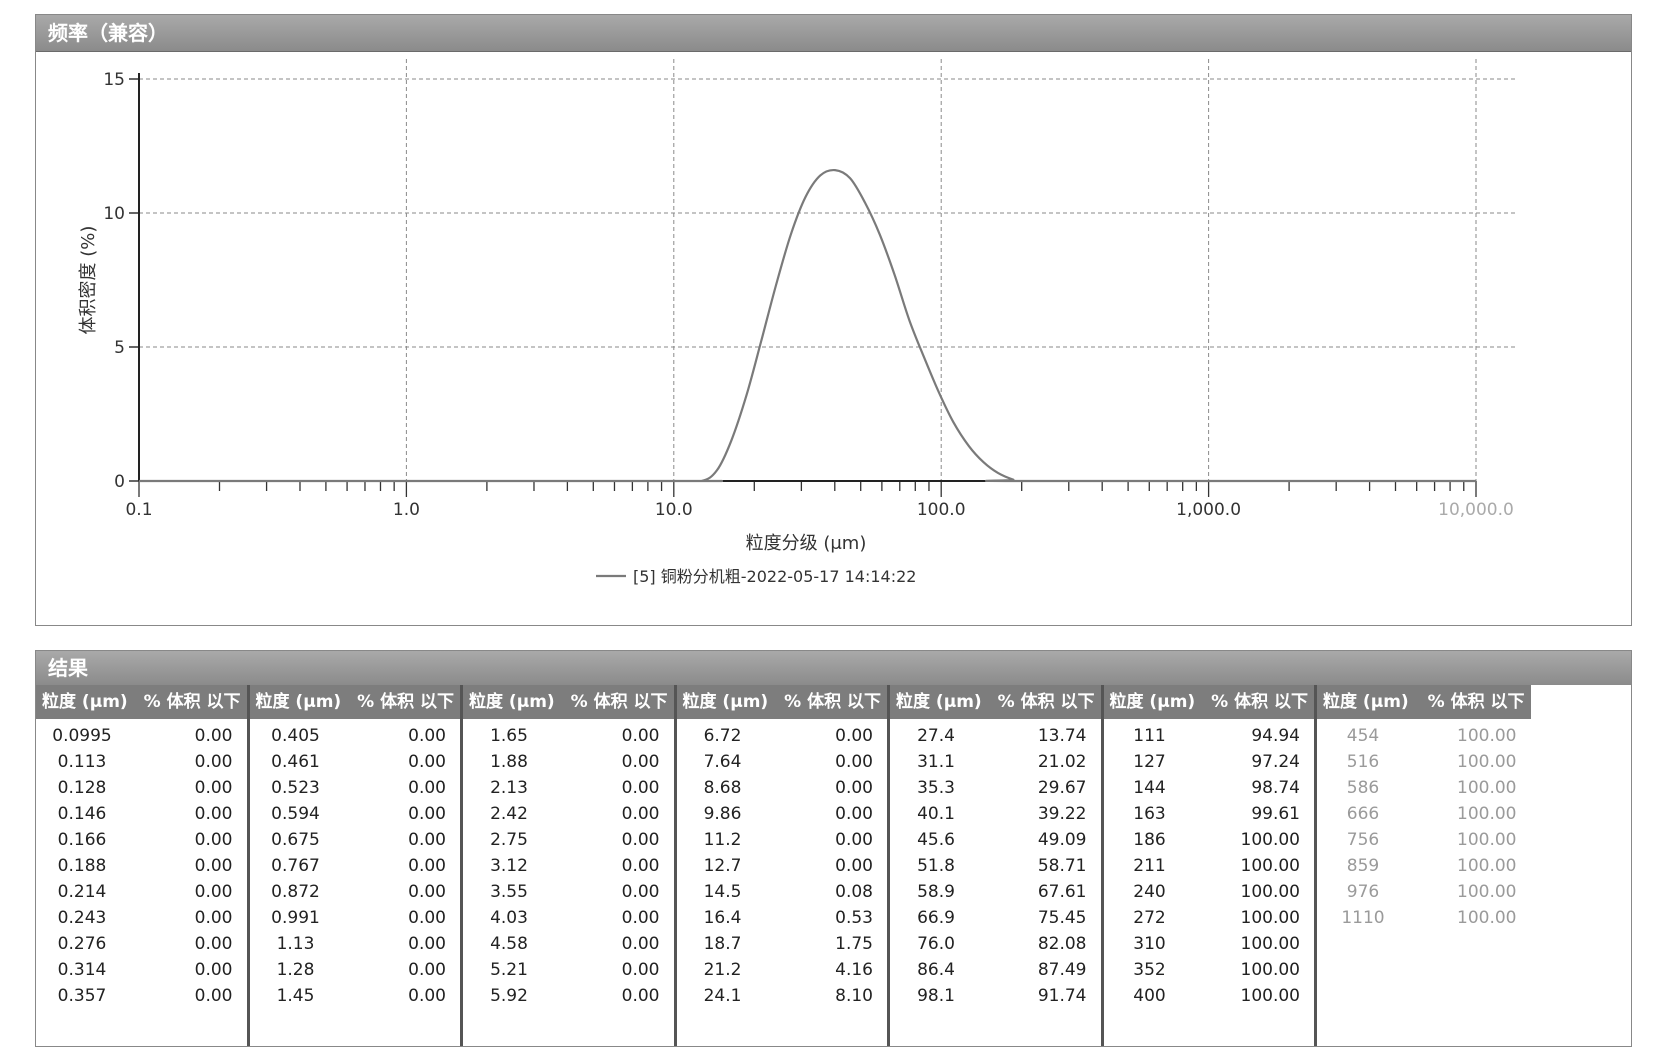 This screenshot has width=1654, height=1055. Describe the element at coordinates (936, 762) in the screenshot. I see `size-cell: 31.1` at that location.